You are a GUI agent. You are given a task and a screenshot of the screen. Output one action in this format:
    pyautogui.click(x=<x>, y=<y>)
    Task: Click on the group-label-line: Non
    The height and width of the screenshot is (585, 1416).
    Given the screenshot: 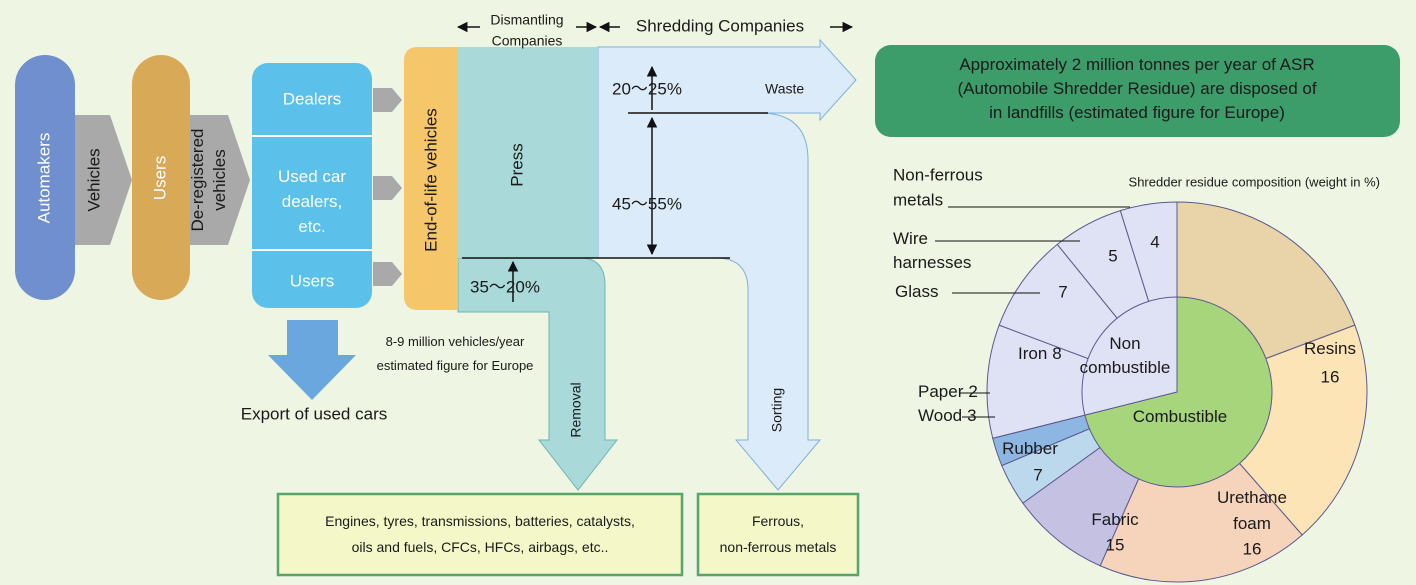 What is the action you would take?
    pyautogui.click(x=1124, y=343)
    